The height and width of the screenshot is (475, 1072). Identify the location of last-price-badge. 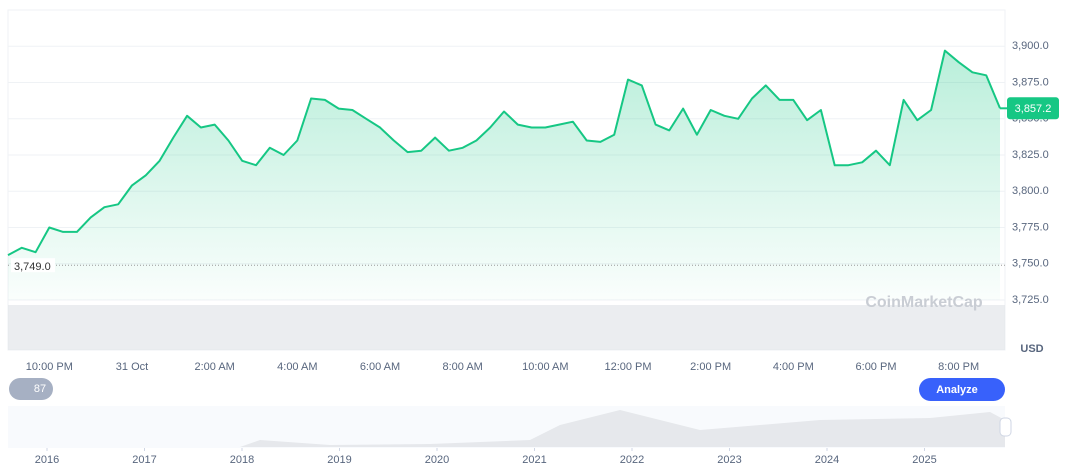
(1033, 108).